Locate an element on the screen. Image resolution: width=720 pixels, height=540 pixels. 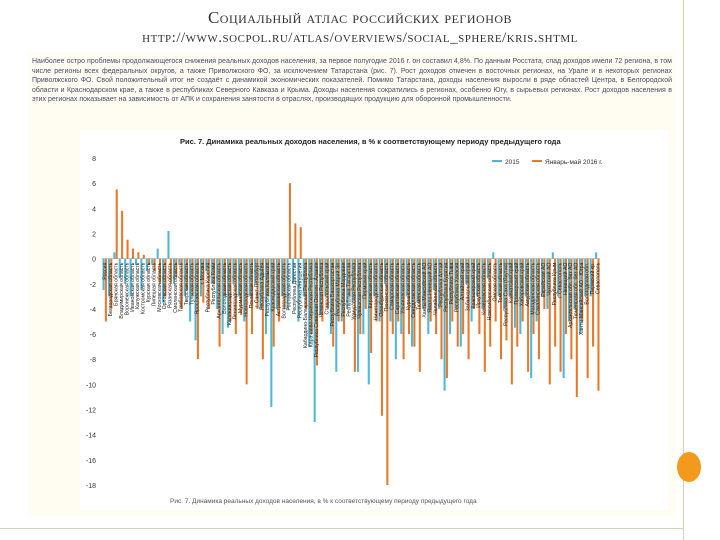
category-label: Камчатский край is located at coordinates (511, 283).